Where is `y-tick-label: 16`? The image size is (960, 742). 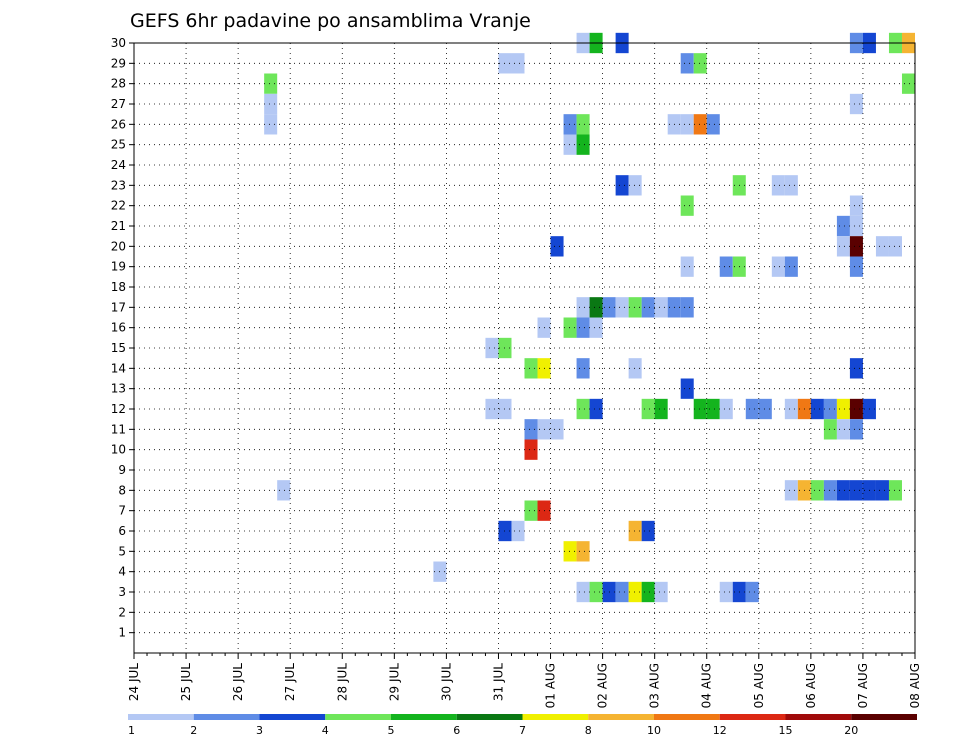 y-tick-label: 16 is located at coordinates (118, 328).